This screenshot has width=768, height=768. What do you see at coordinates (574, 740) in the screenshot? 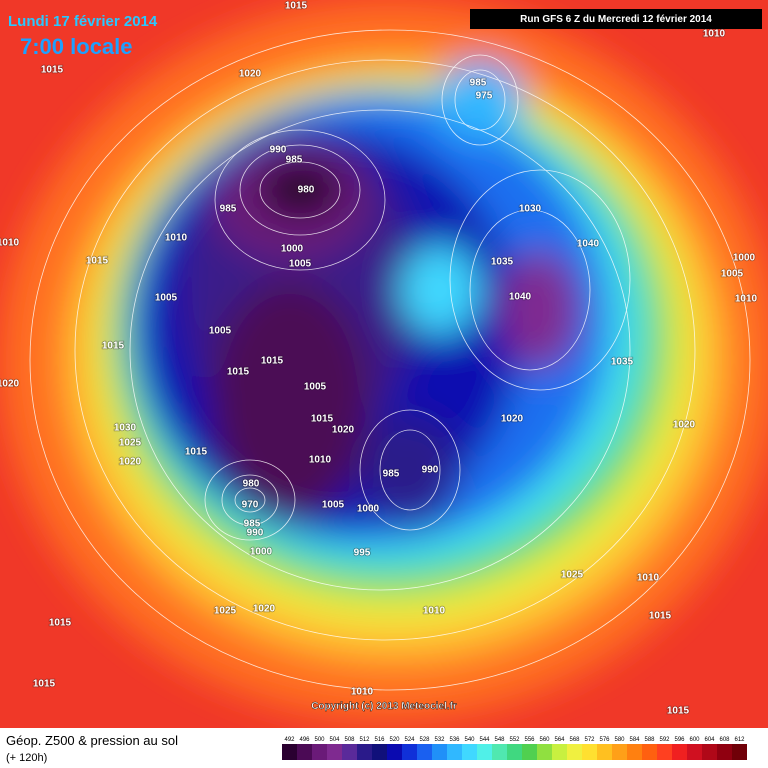
I see `colorbar-label: 568` at bounding box center [574, 740].